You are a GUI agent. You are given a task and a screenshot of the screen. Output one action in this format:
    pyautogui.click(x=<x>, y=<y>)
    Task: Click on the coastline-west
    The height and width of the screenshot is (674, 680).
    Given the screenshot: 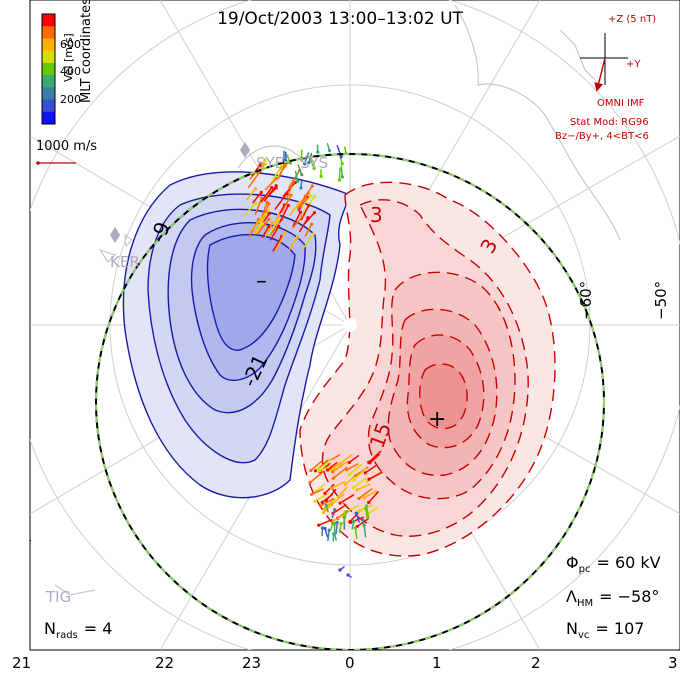 What is the action you would take?
    pyautogui.click(x=271, y=157)
    